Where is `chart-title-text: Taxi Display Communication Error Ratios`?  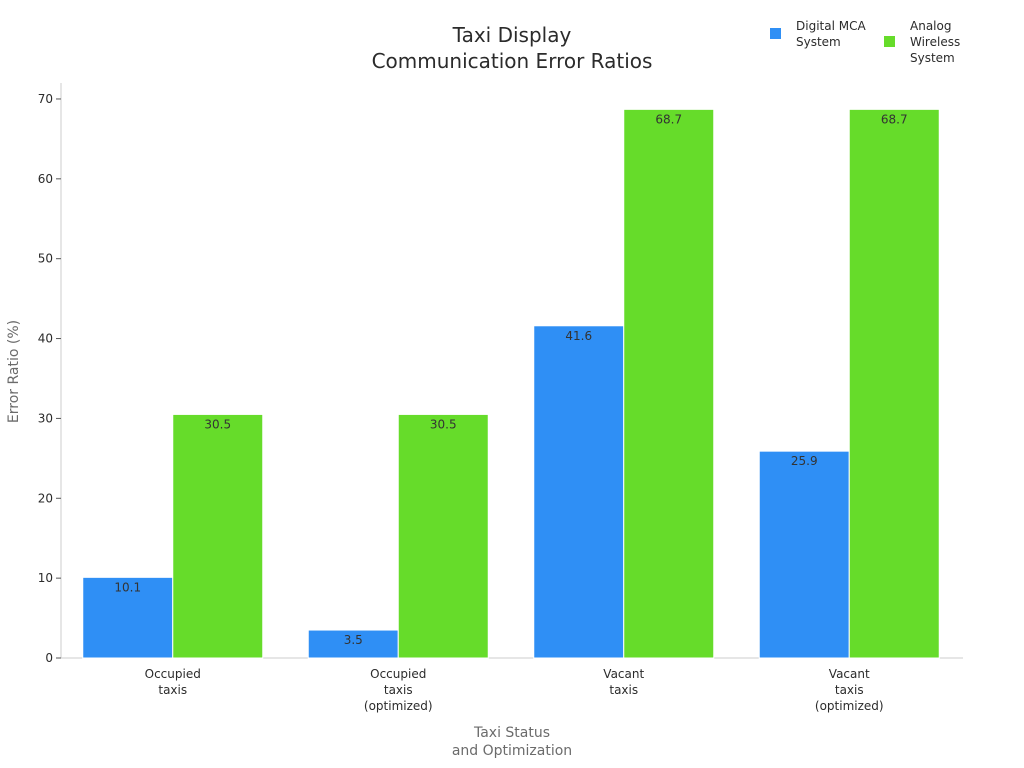 chart-title-text: Taxi Display Communication Error Ratios is located at coordinates (512, 48).